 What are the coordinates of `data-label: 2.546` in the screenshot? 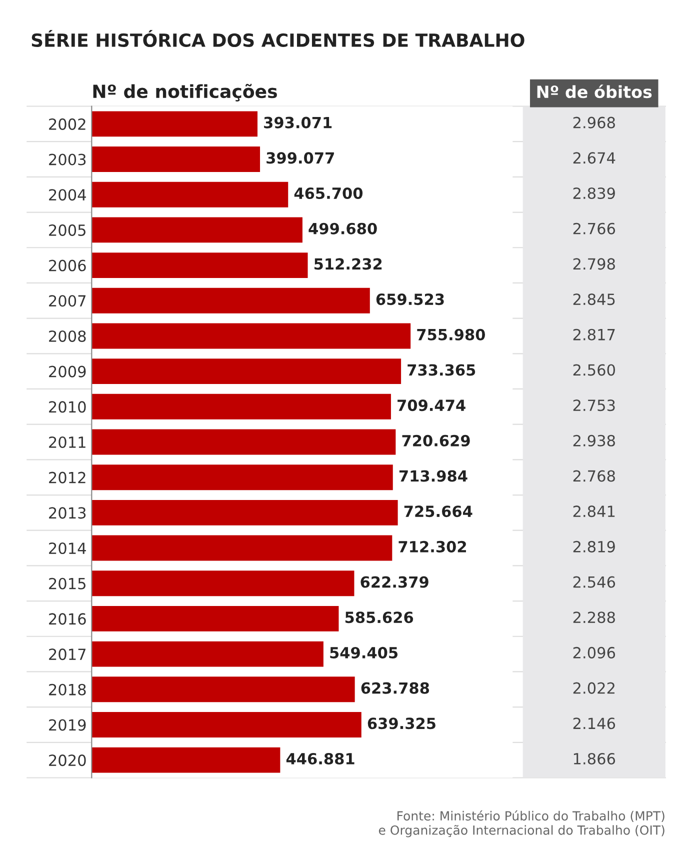 It's located at (594, 582).